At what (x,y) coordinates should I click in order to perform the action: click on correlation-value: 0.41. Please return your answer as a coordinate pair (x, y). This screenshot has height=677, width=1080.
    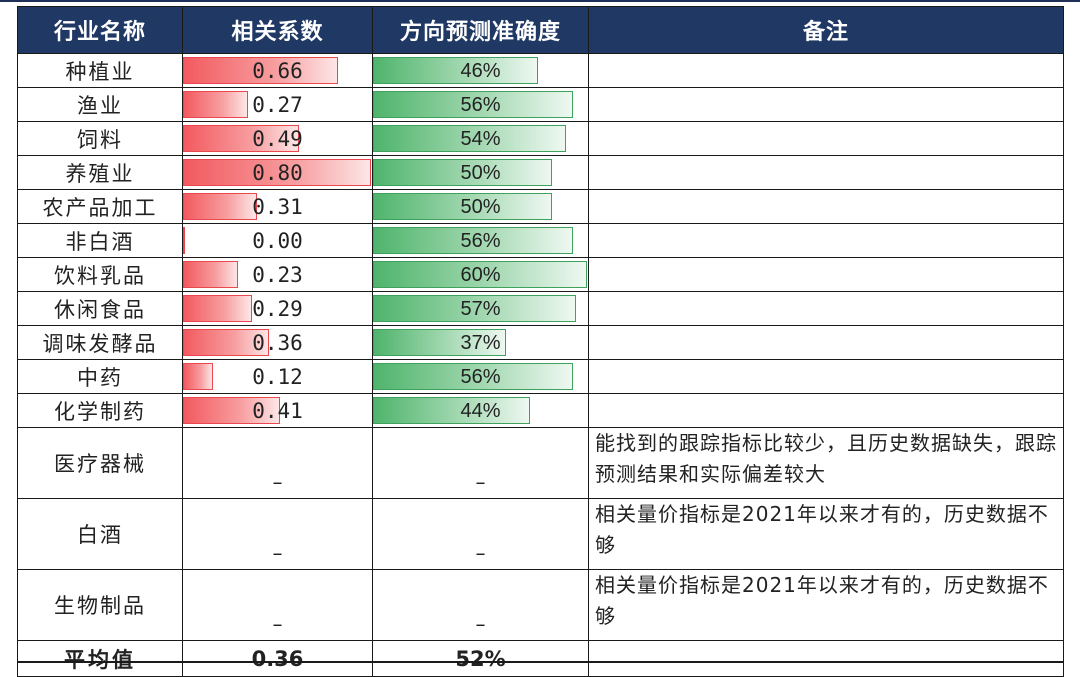
    Looking at the image, I should click on (277, 410).